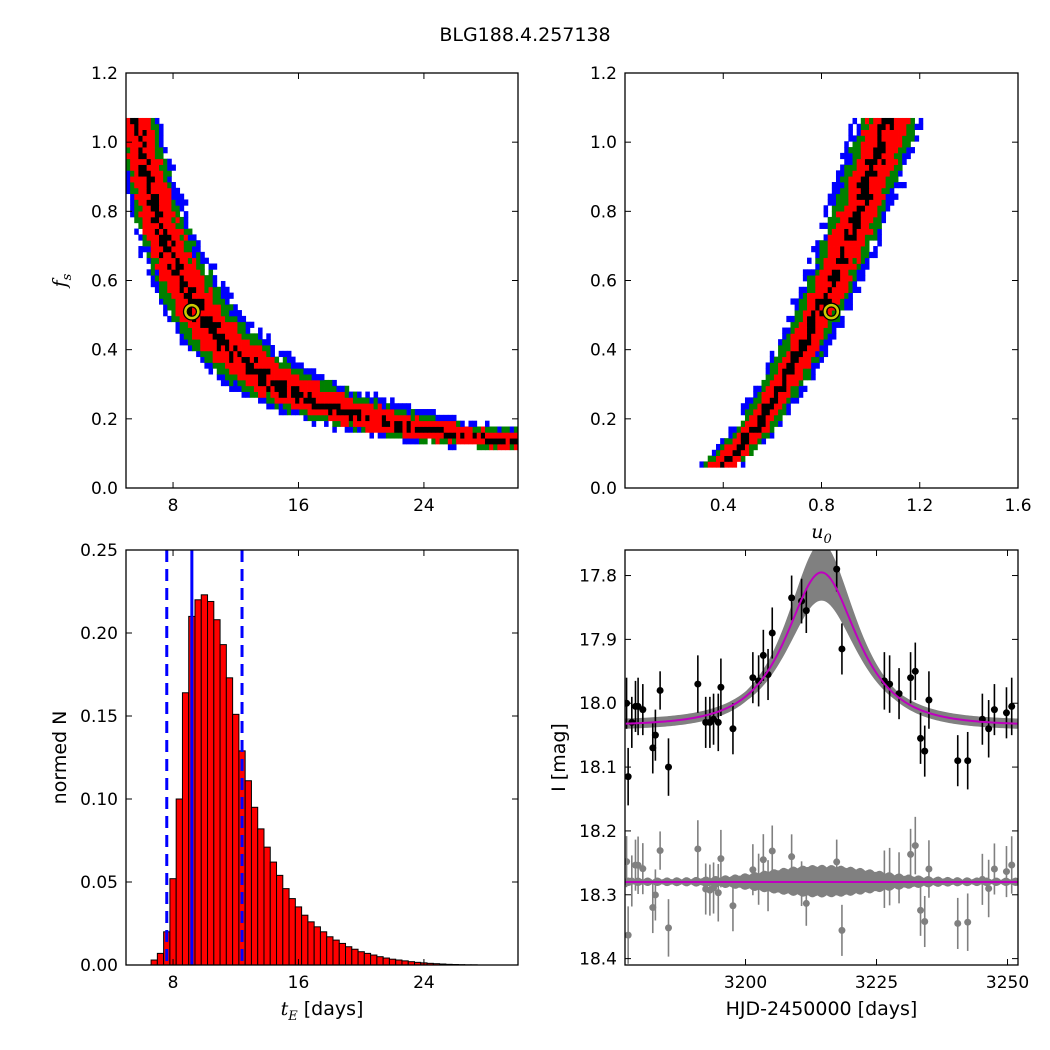 This screenshot has height=1050, width=1050. Describe the element at coordinates (104, 282) in the screenshot. I see `y-tick-label: 0.6` at that location.